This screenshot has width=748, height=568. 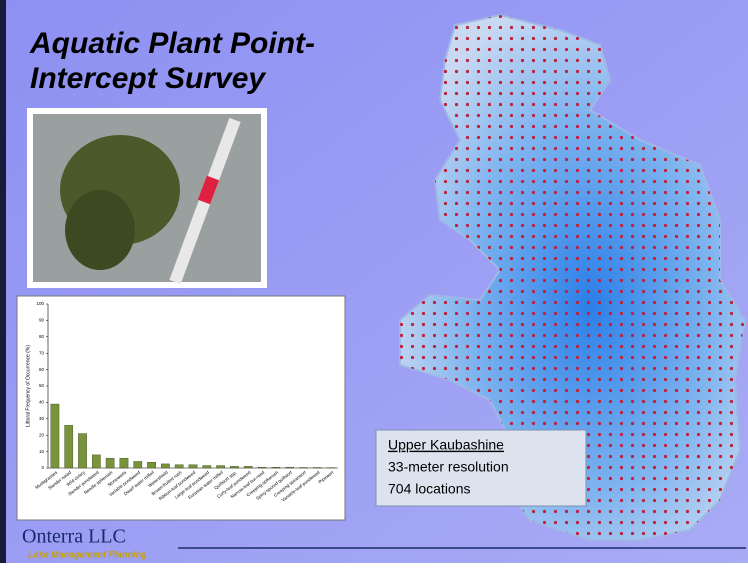 I want to click on lake-name: Upper Kaubashine, so click(x=446, y=445).